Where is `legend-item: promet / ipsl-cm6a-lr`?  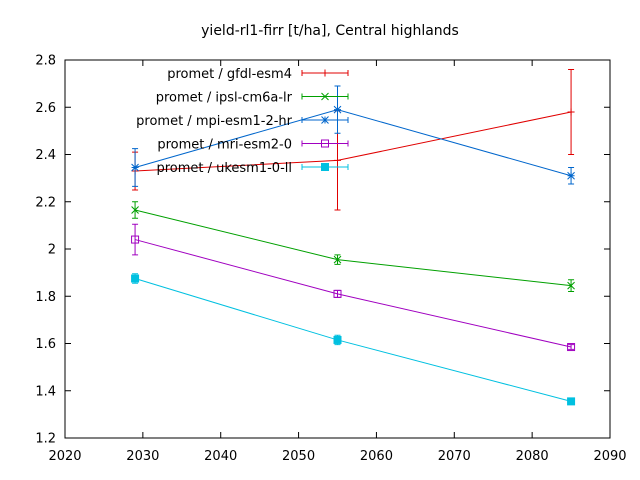 legend-item: promet / ipsl-cm6a-lr is located at coordinates (252, 98).